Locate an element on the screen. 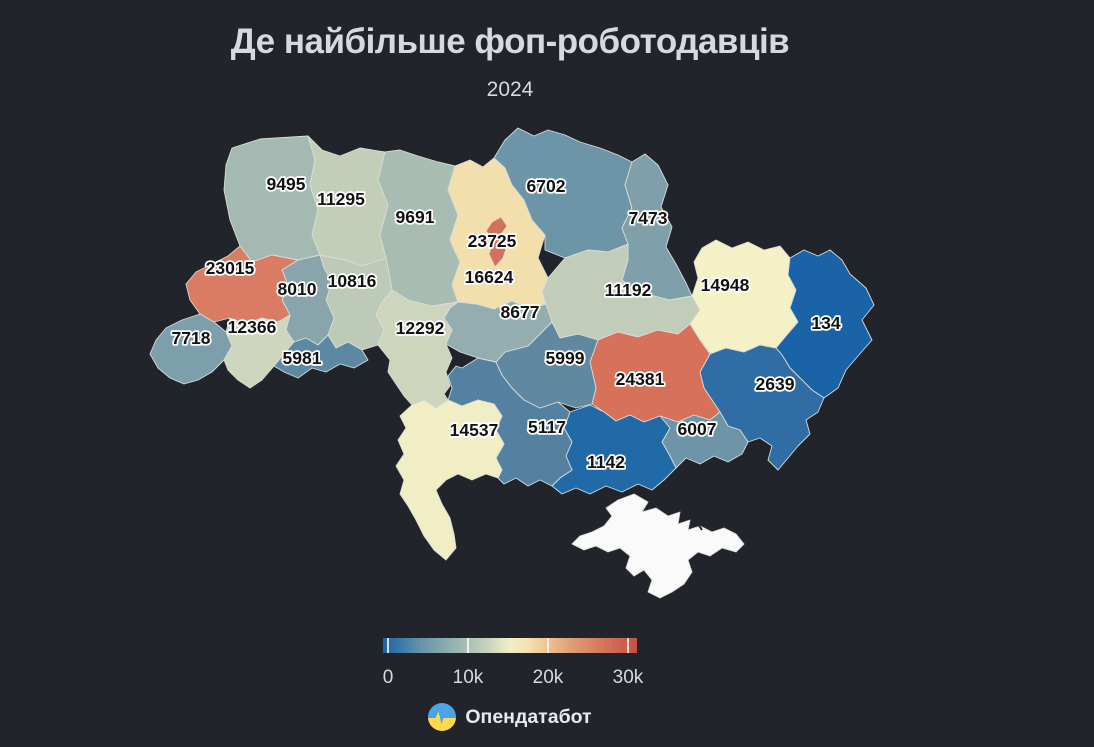 Image resolution: width=1094 pixels, height=747 pixels. legend-tick-label: 20k is located at coordinates (548, 677).